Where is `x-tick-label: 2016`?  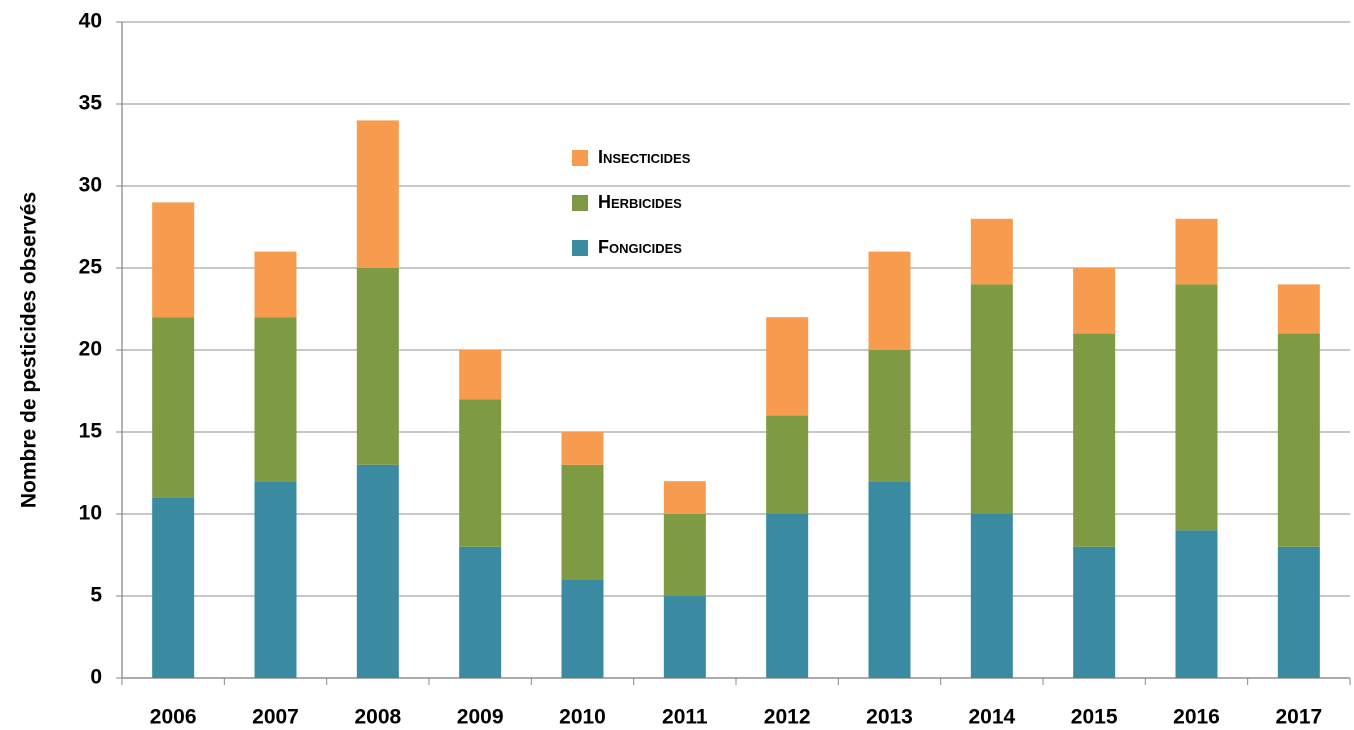 x-tick-label: 2016 is located at coordinates (1196, 717).